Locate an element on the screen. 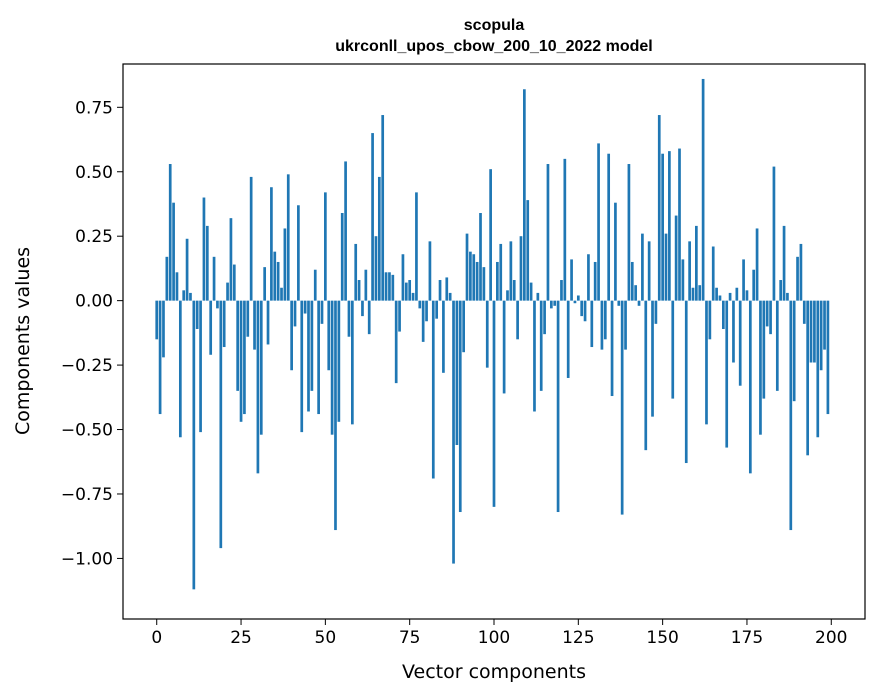 The width and height of the screenshot is (880, 696). x-tick-label: 75 is located at coordinates (410, 638).